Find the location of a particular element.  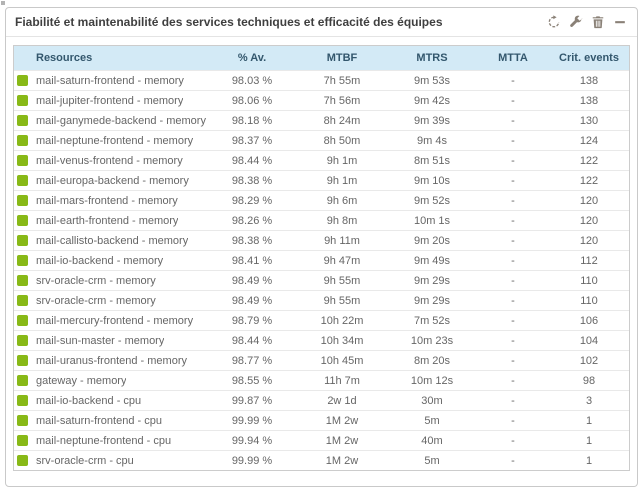

resource-name: srv-oracle-crm - memory is located at coordinates (96, 280).